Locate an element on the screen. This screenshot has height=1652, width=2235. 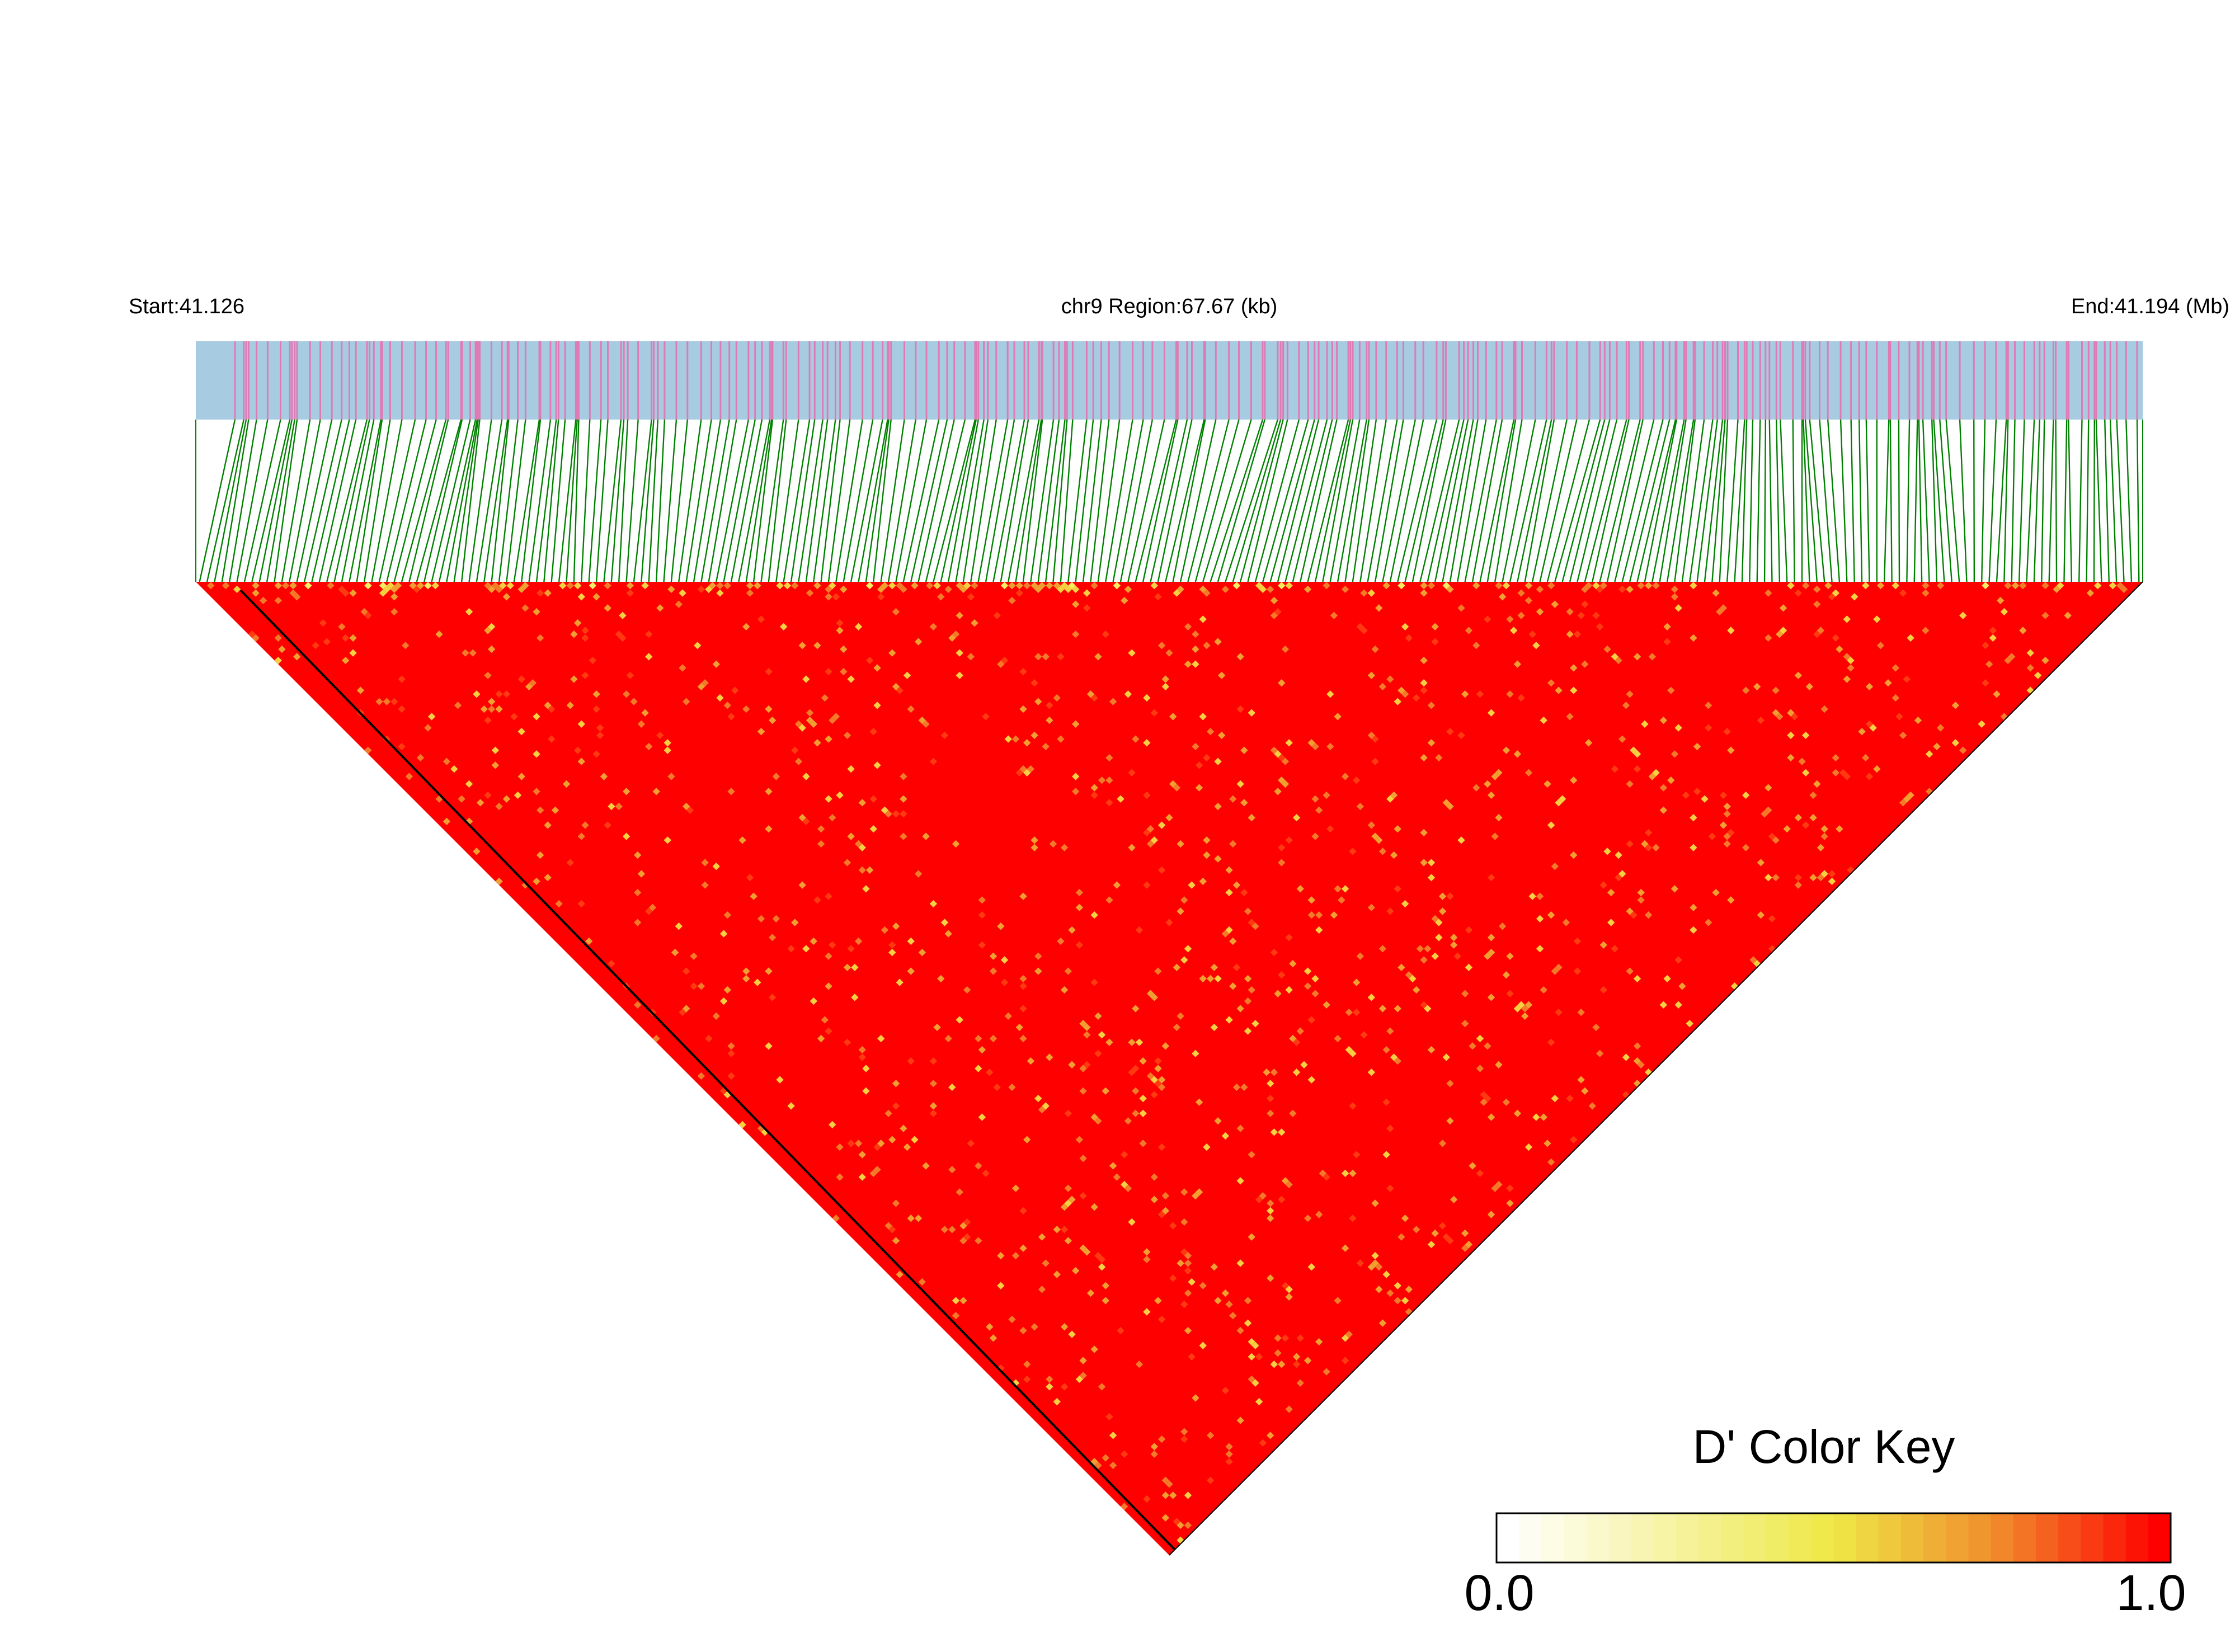
color-key-segment is located at coordinates (1957, 1537).